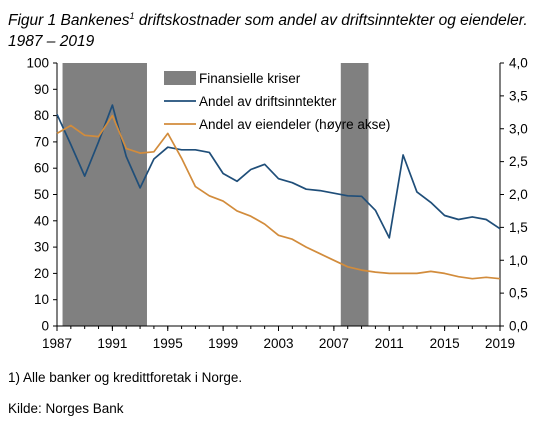 This screenshot has height=426, width=548. What do you see at coordinates (250, 78) in the screenshot?
I see `legend-label-1: Finansielle kriser` at bounding box center [250, 78].